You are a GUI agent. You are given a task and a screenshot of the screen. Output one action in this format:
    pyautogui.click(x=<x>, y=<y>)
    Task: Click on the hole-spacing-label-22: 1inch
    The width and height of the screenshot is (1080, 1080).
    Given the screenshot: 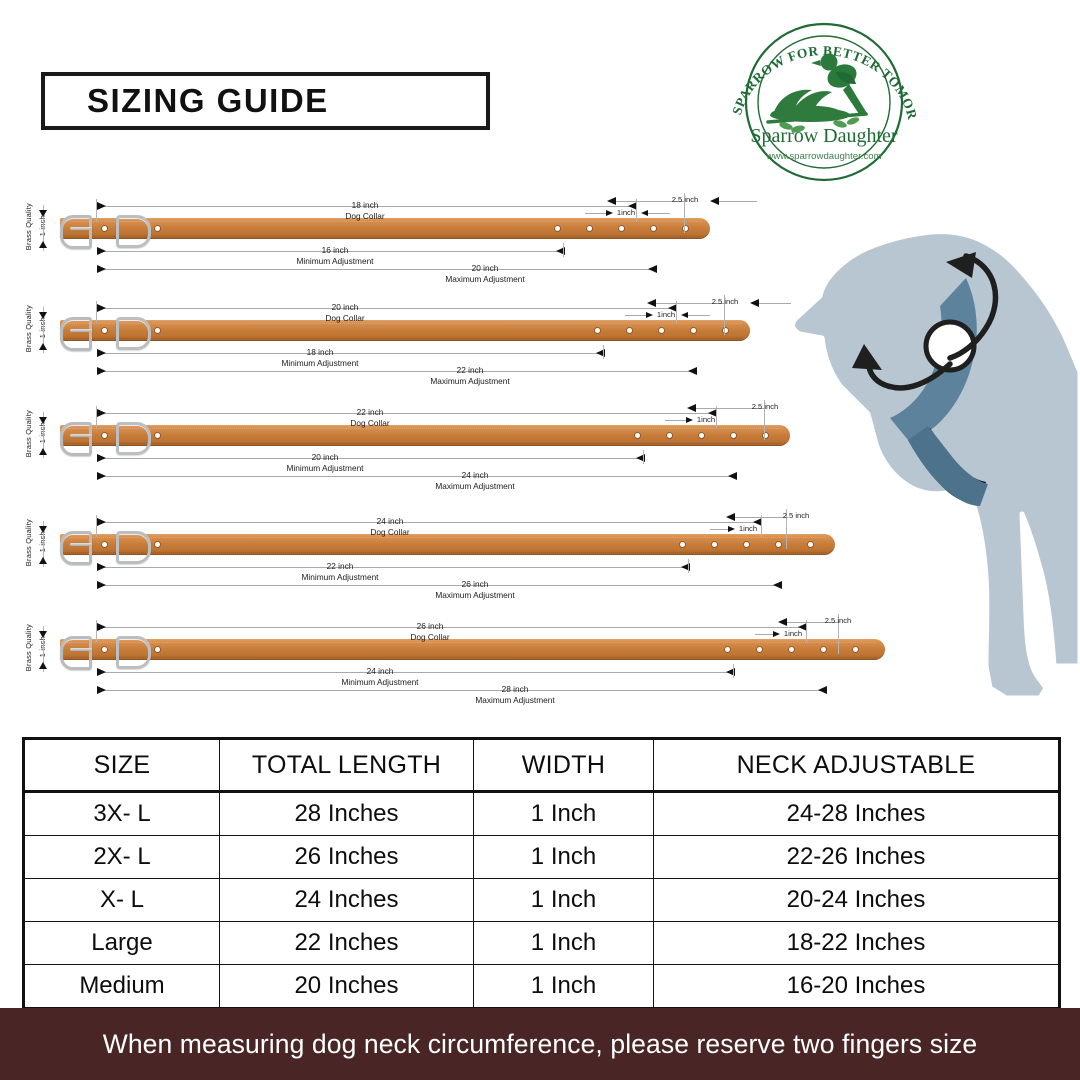 What is the action you would take?
    pyautogui.click(x=706, y=419)
    